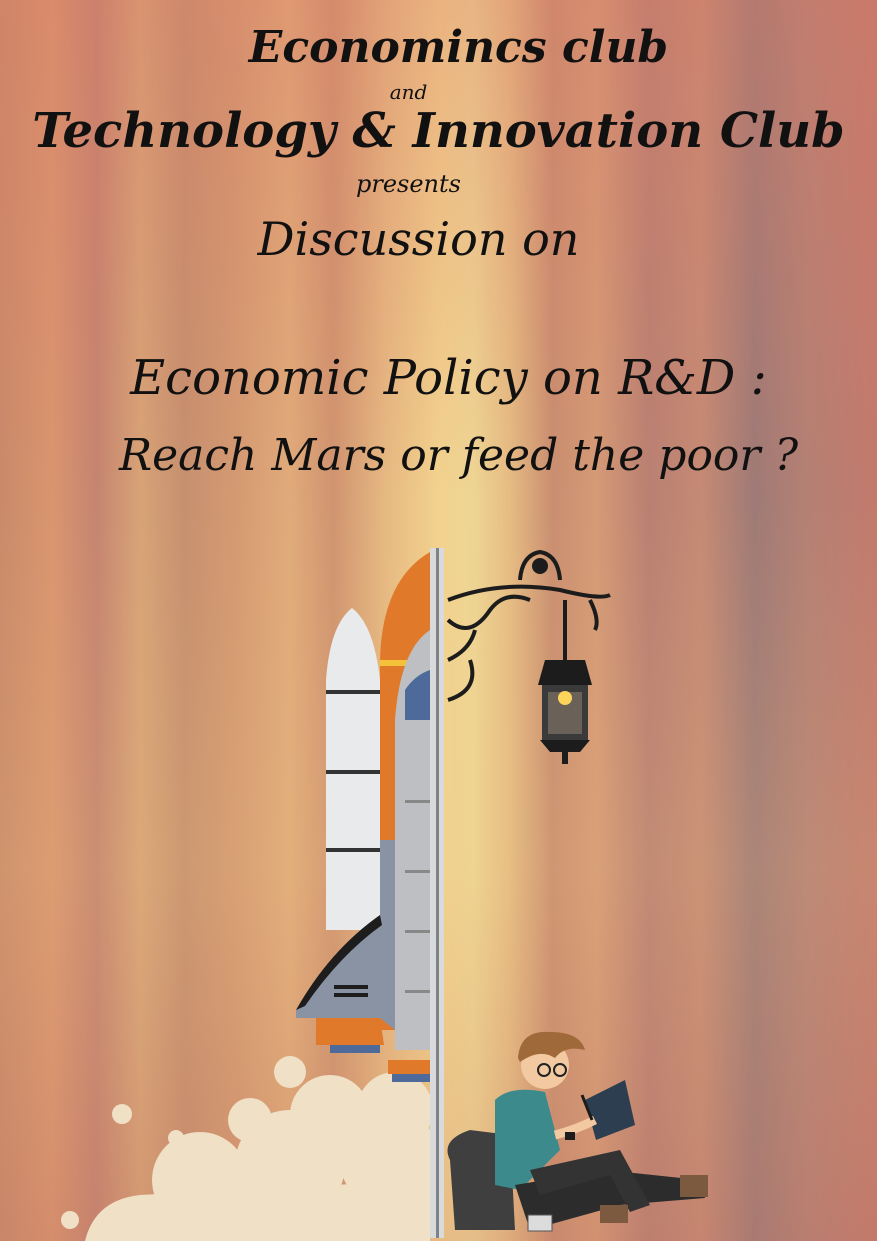 The height and width of the screenshot is (1241, 877). What do you see at coordinates (408, 184) in the screenshot?
I see `presents-text: presents` at bounding box center [408, 184].